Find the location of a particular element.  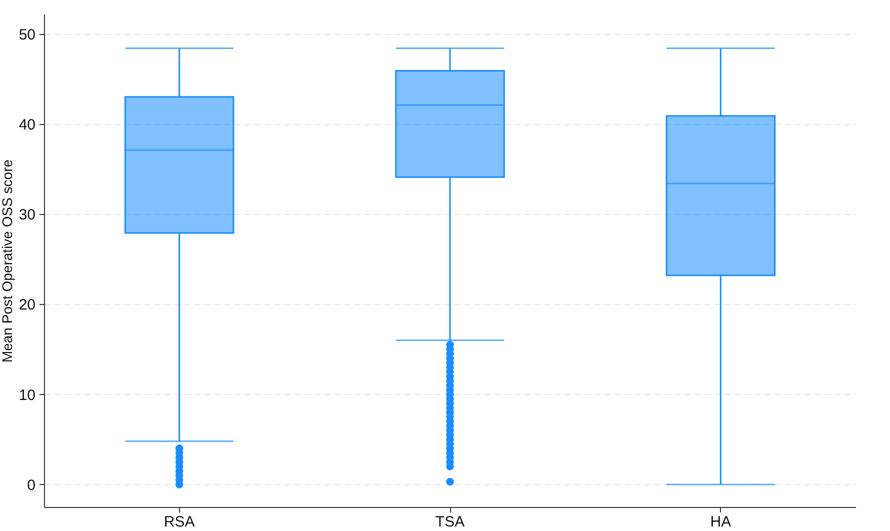

x-tick-label: TSA is located at coordinates (450, 522).